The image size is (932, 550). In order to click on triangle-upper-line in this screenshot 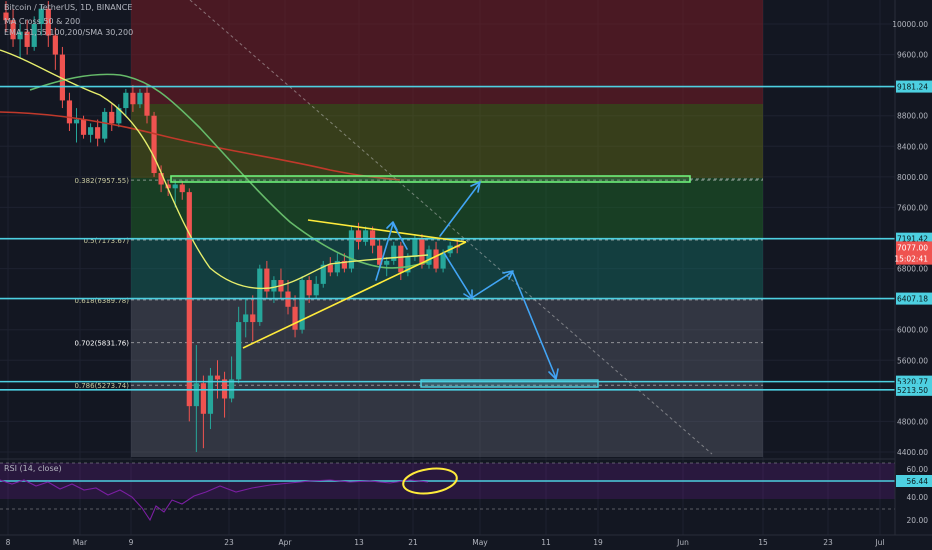, I will do `click(387, 231)`.